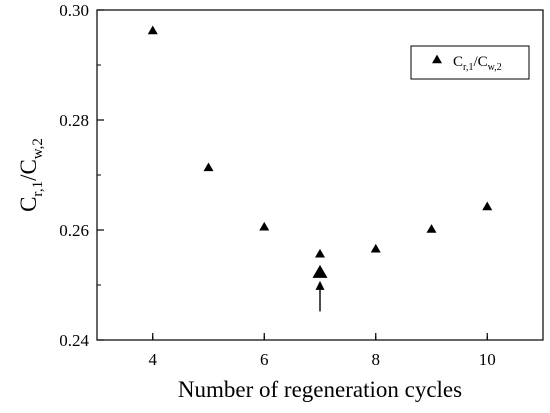 The height and width of the screenshot is (413, 550). Describe the element at coordinates (38, 148) in the screenshot. I see `y-axis-title-sub2: w,2` at that location.